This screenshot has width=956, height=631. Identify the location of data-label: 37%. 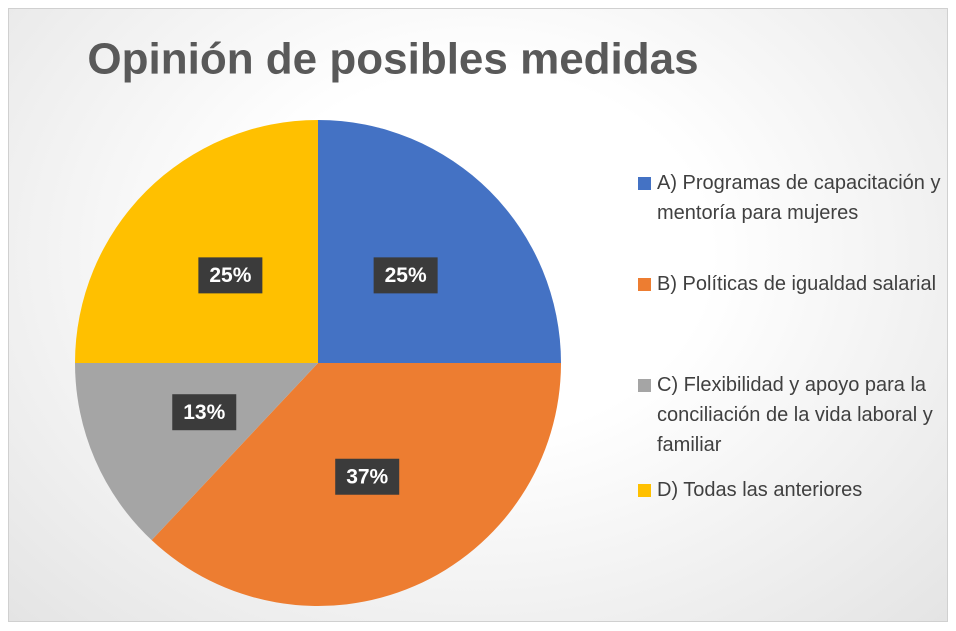
(367, 476).